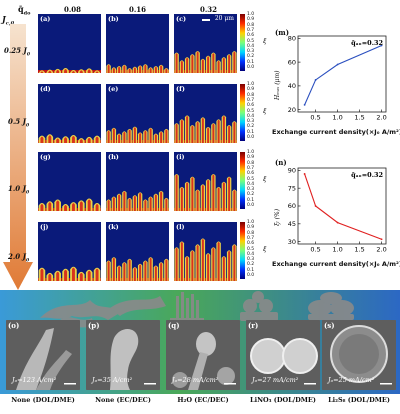 This screenshot has height=414, width=400. What do you see at coordinates (14, 325) in the screenshot?
I see `micrograph-letter: (o)` at bounding box center [14, 325].